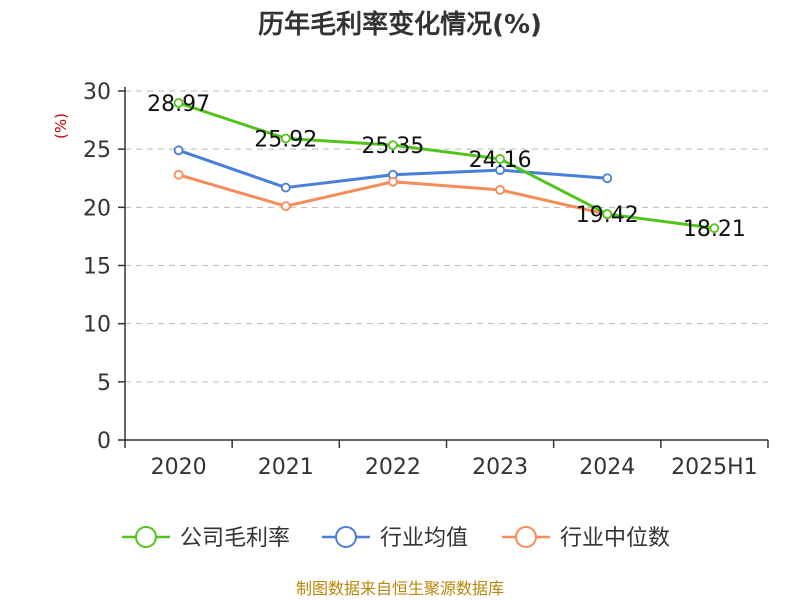 The width and height of the screenshot is (800, 600). I want to click on x-tick-label-2020: 2020, so click(179, 467).